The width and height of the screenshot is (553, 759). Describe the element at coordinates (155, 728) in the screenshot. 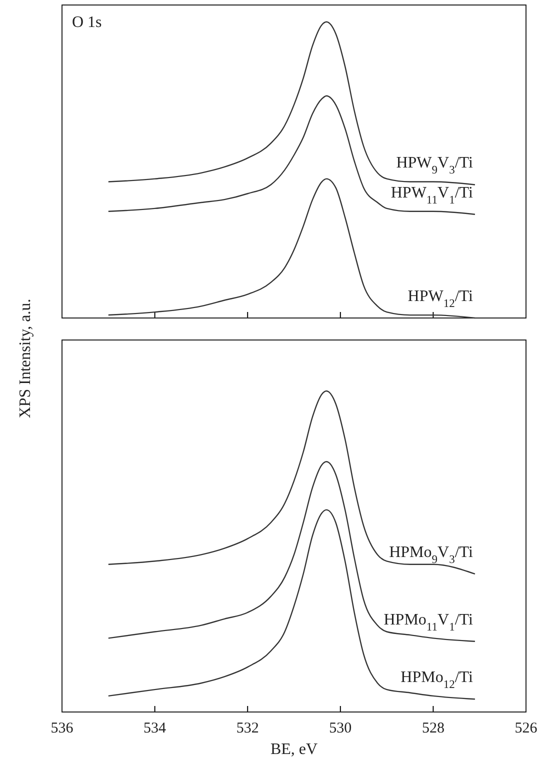

I see `x-tick-label: 534` at that location.